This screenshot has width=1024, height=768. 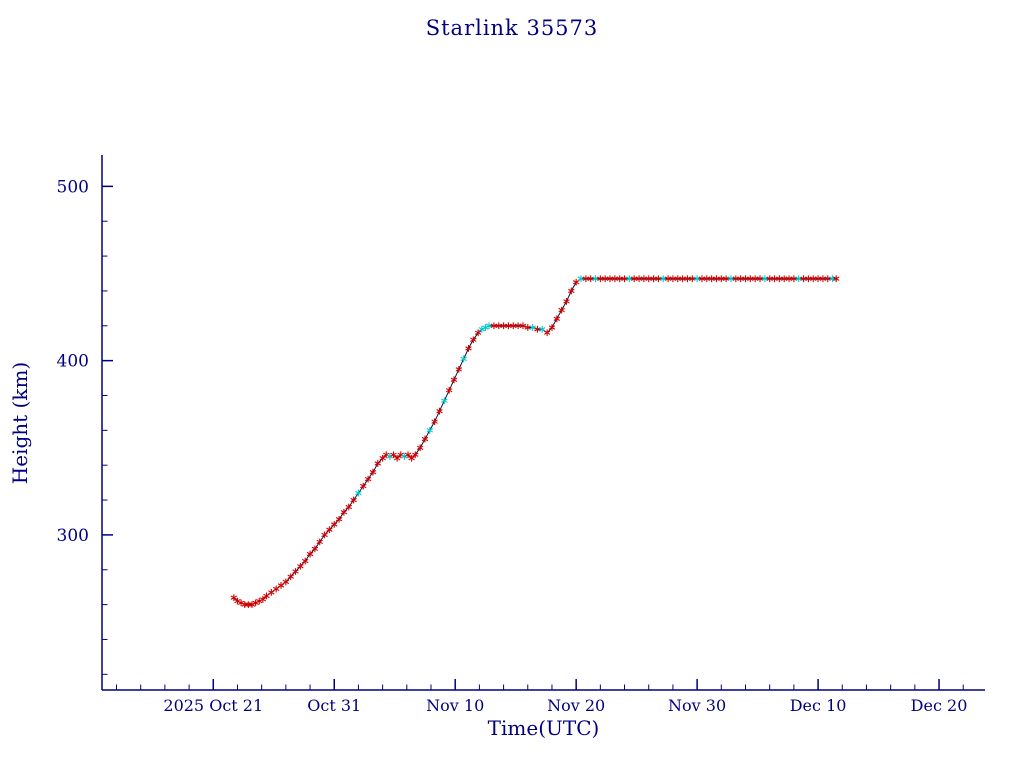 I want to click on x-axis-label: Time(UTC), so click(x=543, y=728).